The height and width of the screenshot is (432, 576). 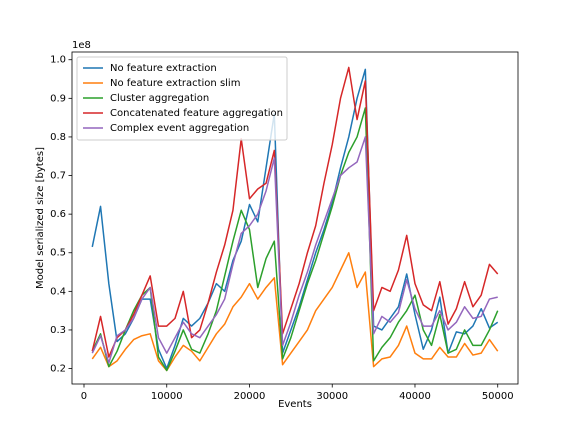 What do you see at coordinates (58, 137) in the screenshot?
I see `y-tick-label: 0.8` at bounding box center [58, 137].